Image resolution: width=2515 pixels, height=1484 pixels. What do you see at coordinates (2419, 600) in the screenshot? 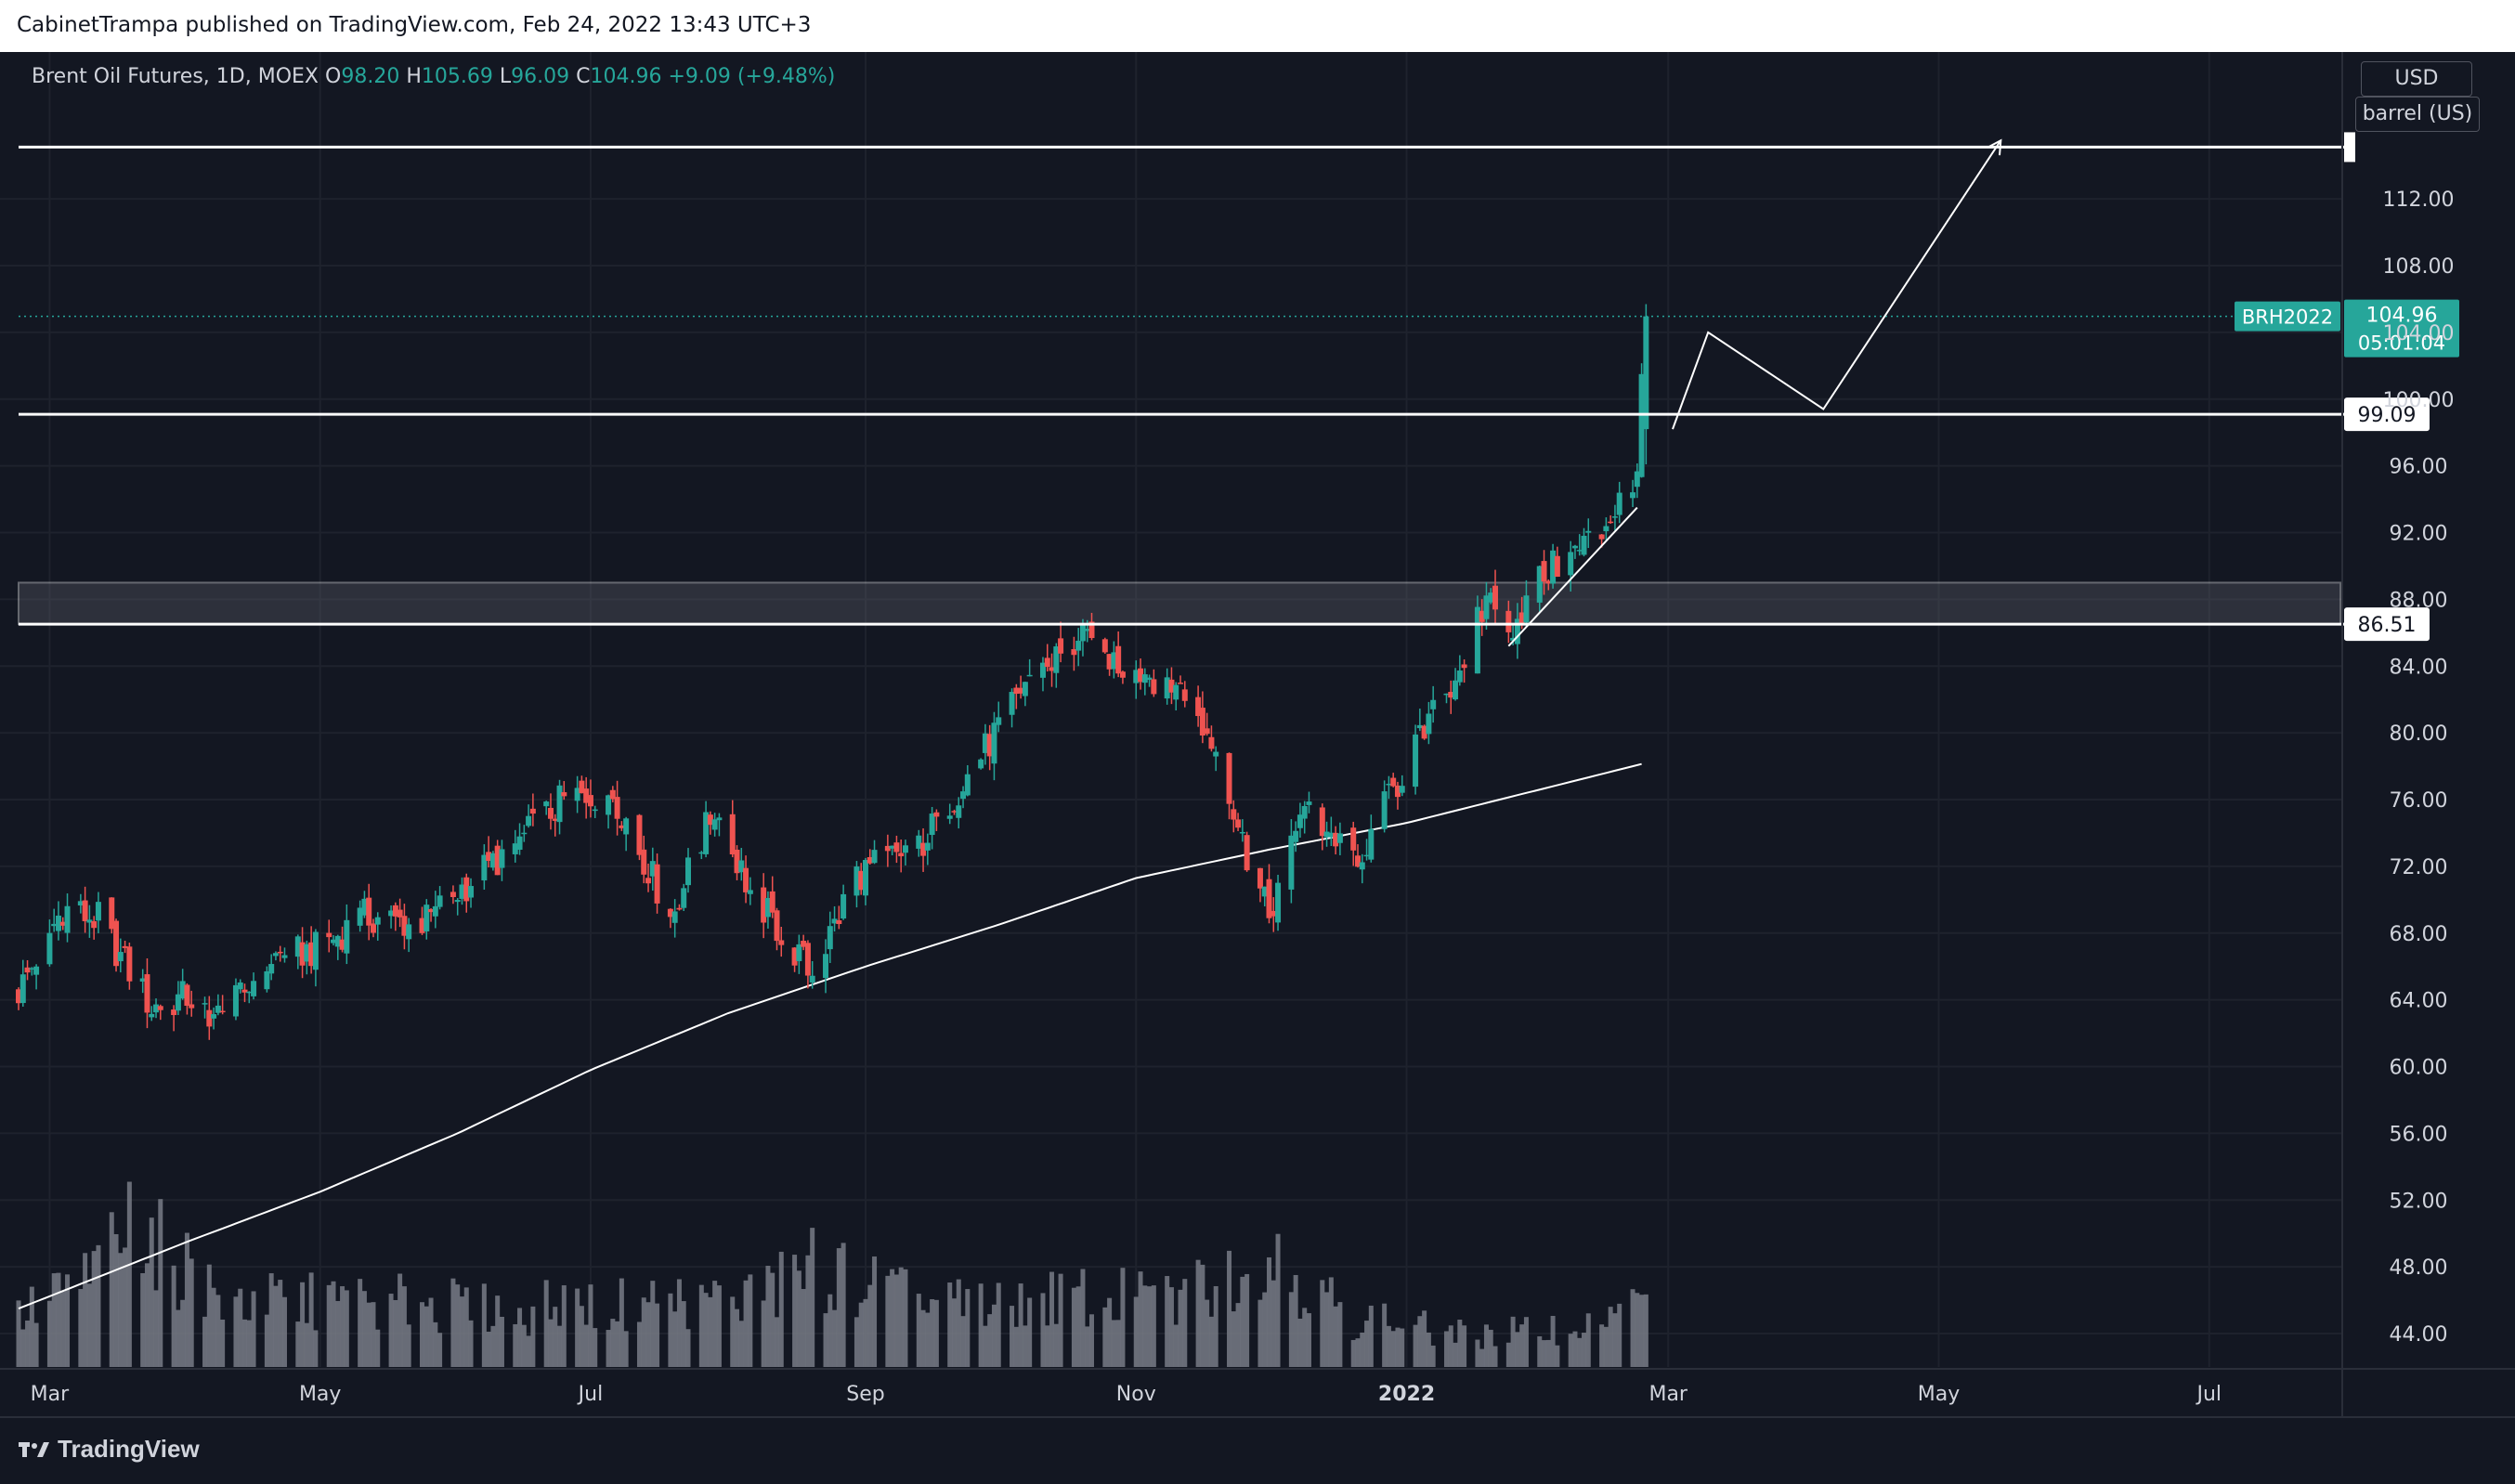
I see `y-tick-label: 88.00` at bounding box center [2419, 600].